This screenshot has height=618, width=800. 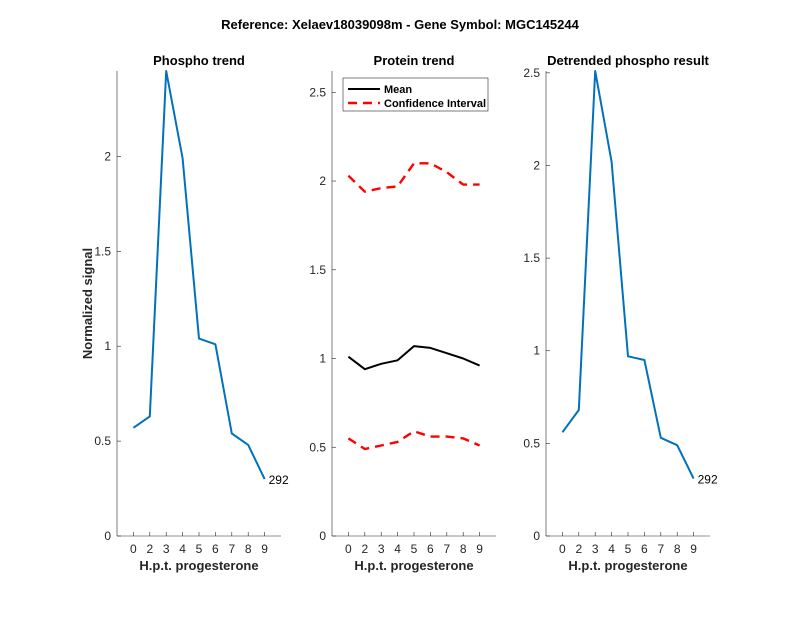 What do you see at coordinates (628, 60) in the screenshot?
I see `panel-title: Detrended phospho result` at bounding box center [628, 60].